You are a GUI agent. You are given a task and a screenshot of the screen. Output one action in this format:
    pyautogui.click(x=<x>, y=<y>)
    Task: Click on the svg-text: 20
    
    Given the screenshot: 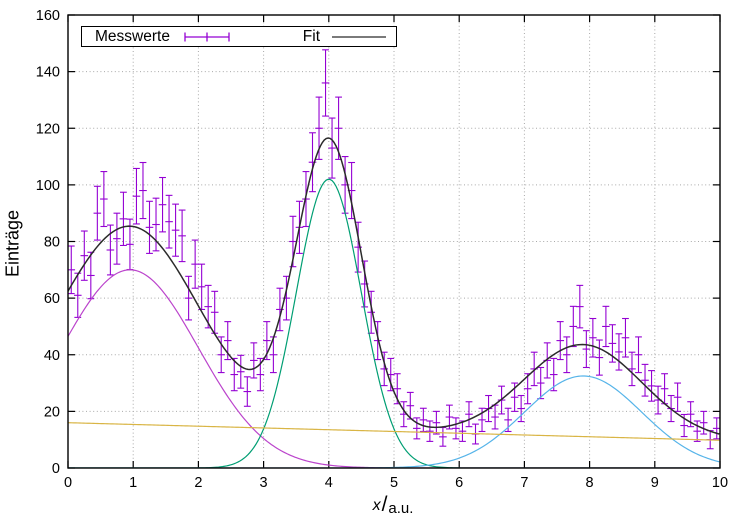 What is the action you would take?
    pyautogui.click(x=52, y=412)
    